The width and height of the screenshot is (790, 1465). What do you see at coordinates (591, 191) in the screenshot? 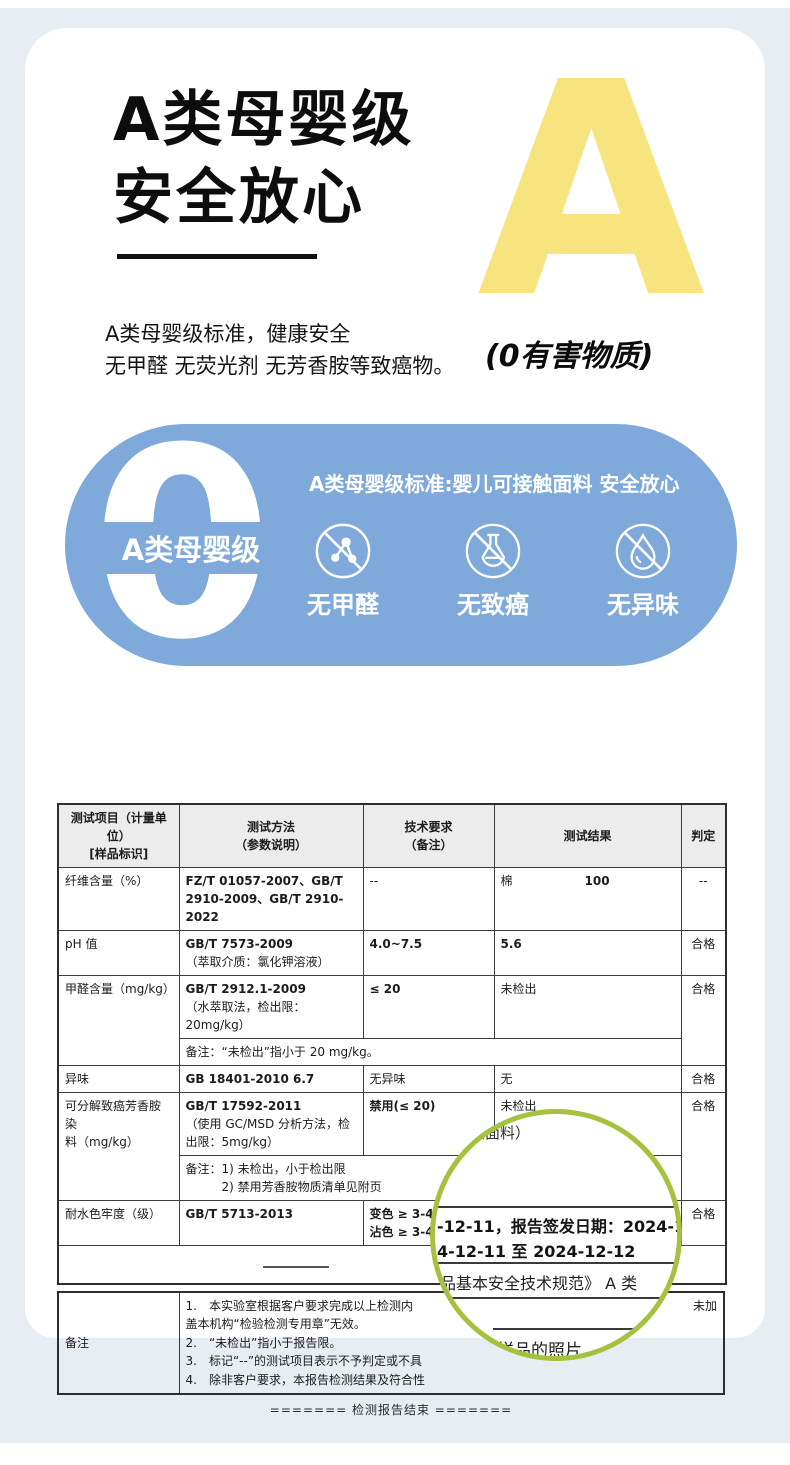
I see `grade-letter-a: A` at bounding box center [591, 191].